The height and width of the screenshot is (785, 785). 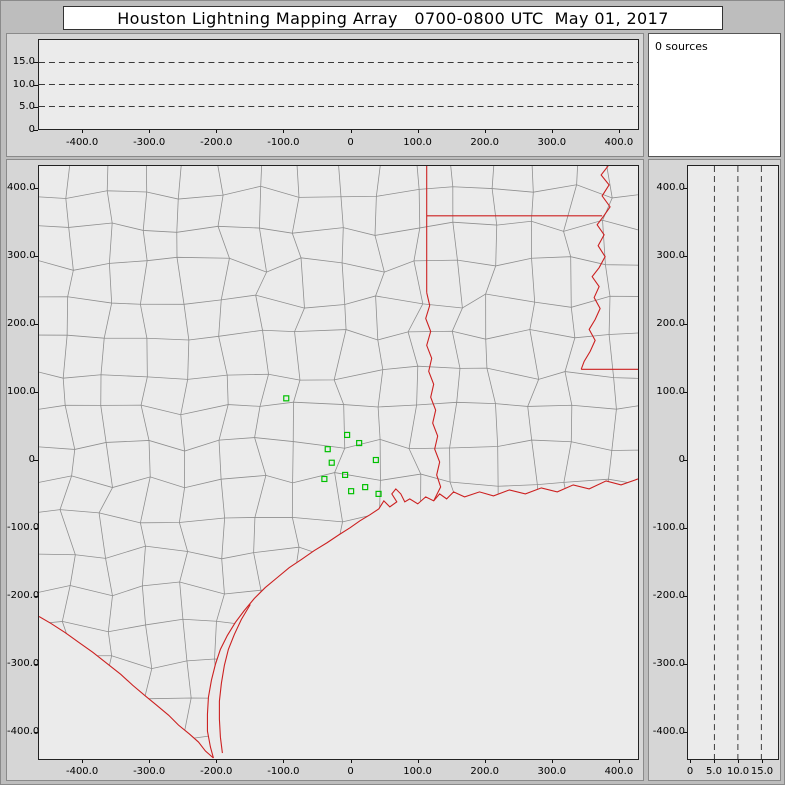 What do you see at coordinates (738, 771) in the screenshot?
I see `x-tick-label: 10.0` at bounding box center [738, 771].